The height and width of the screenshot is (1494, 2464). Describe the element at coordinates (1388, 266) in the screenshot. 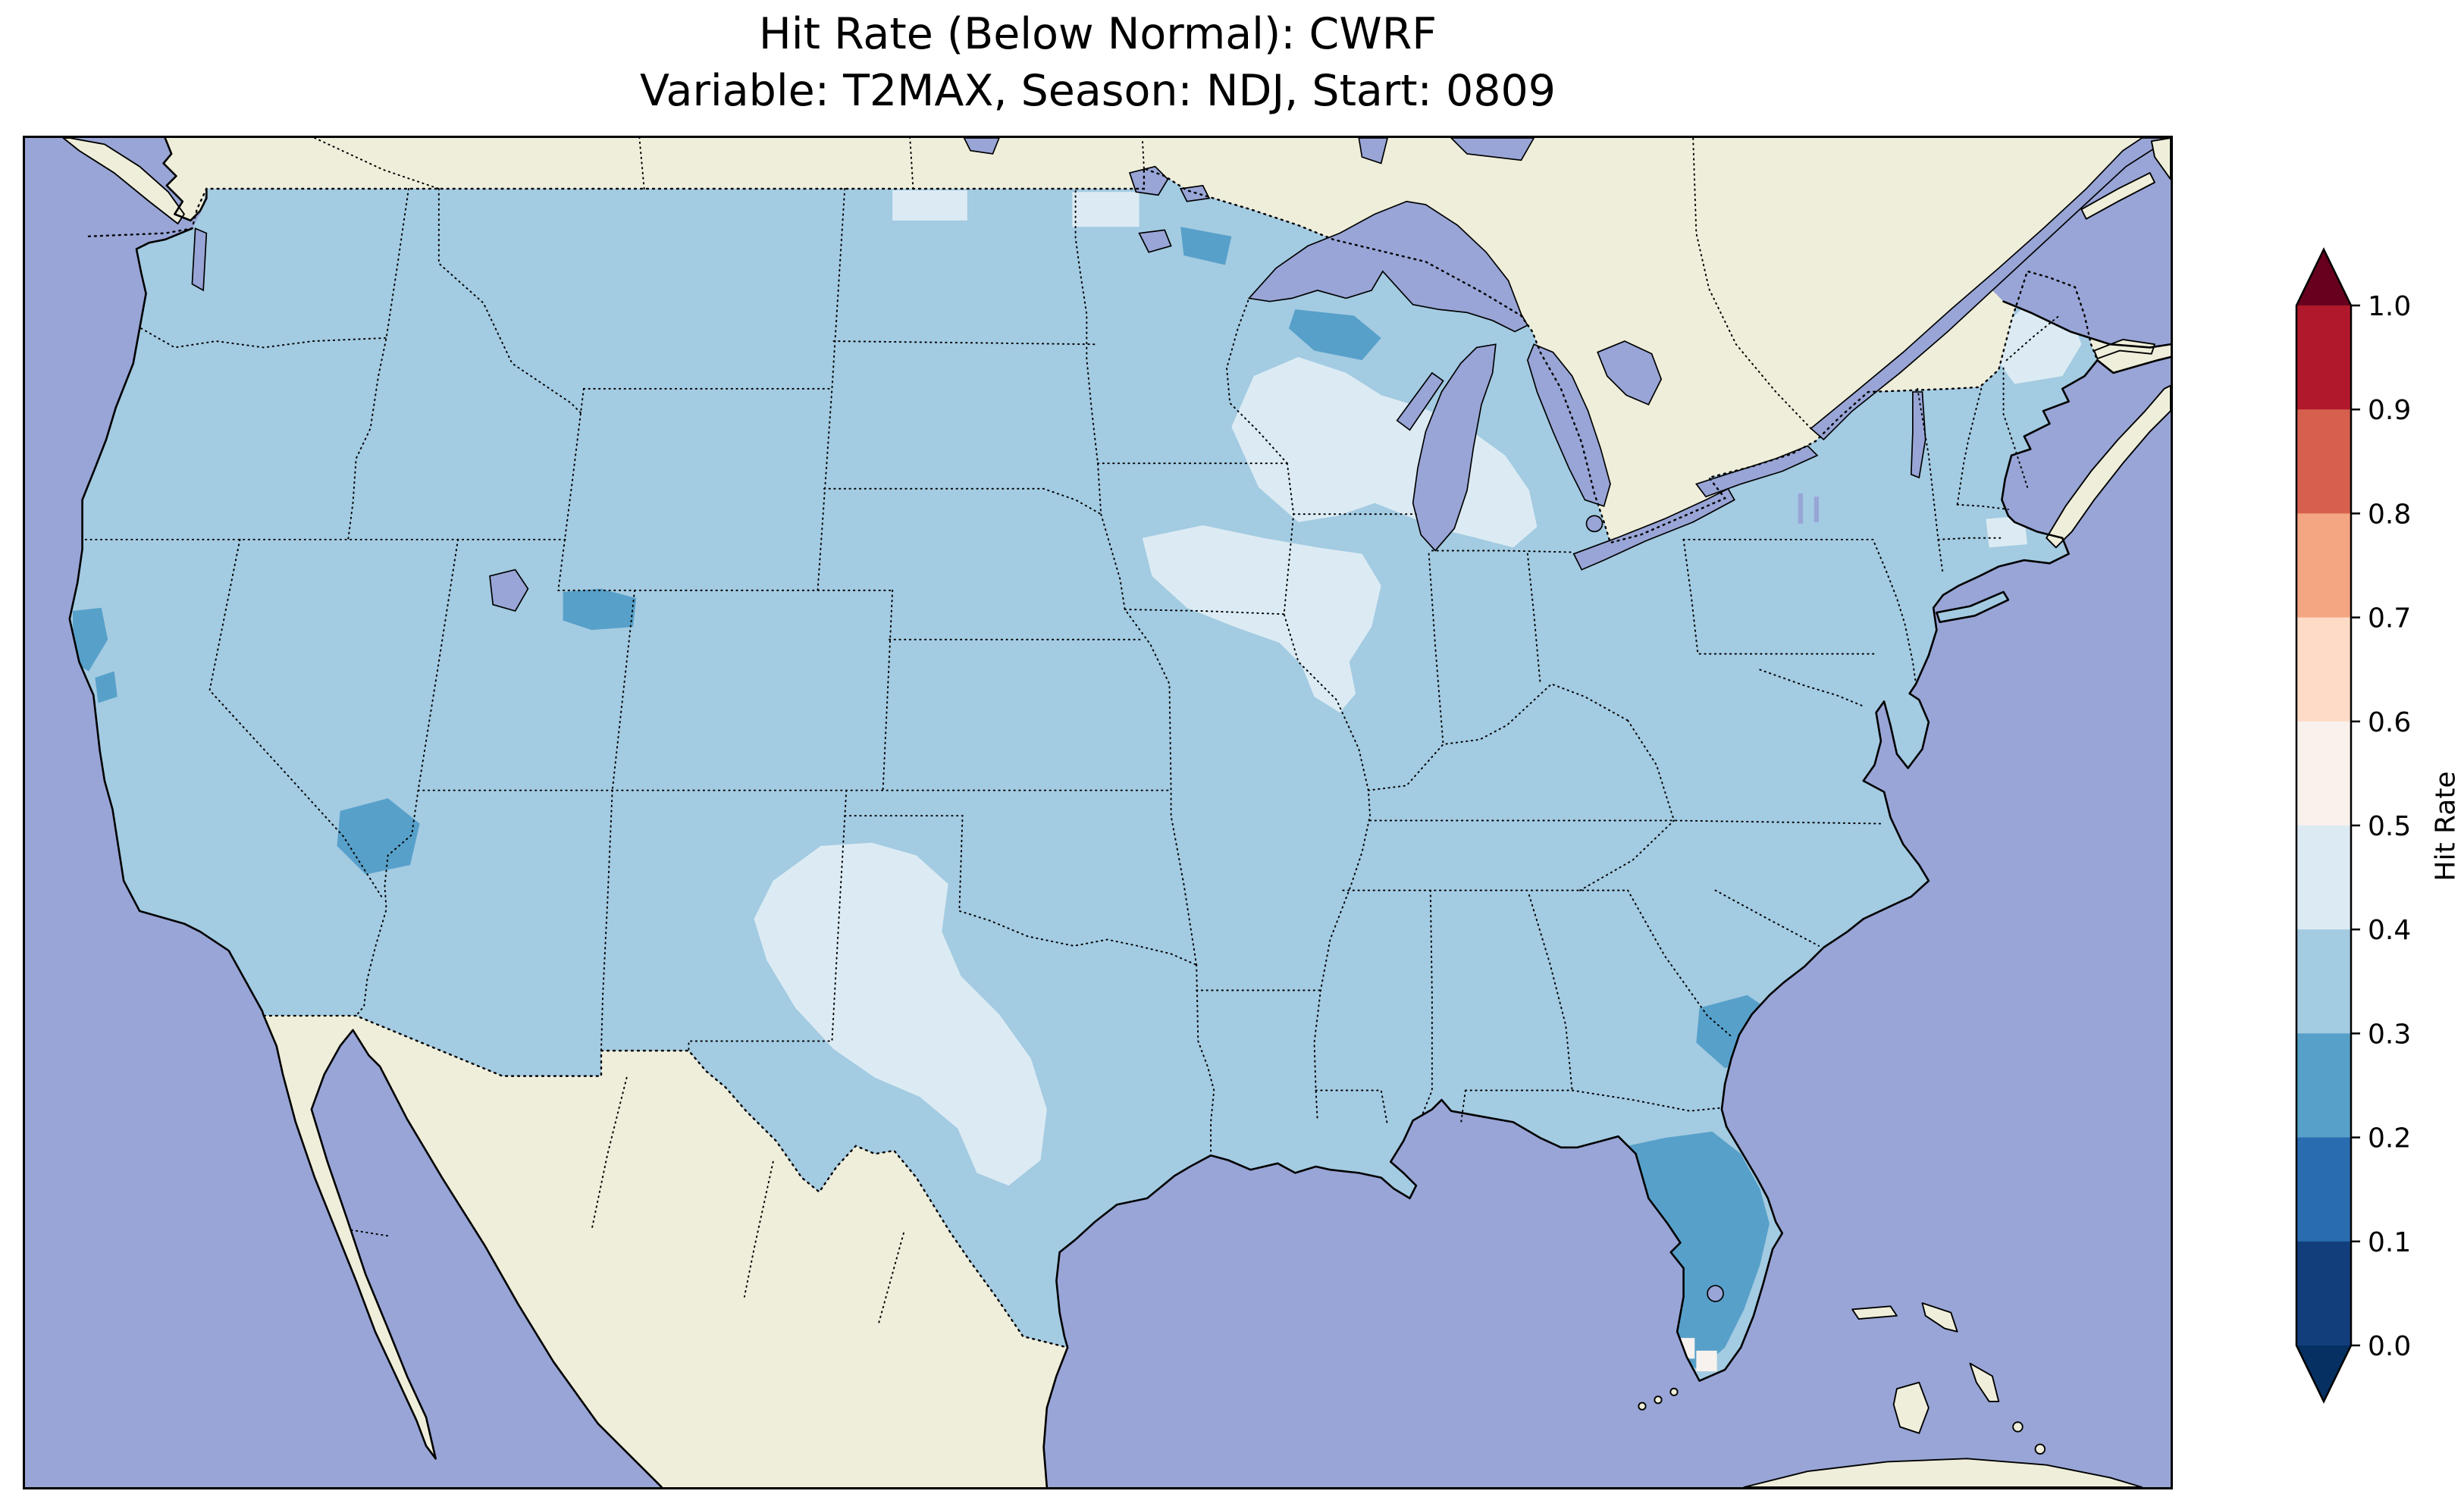

I see `lake-superior` at that location.